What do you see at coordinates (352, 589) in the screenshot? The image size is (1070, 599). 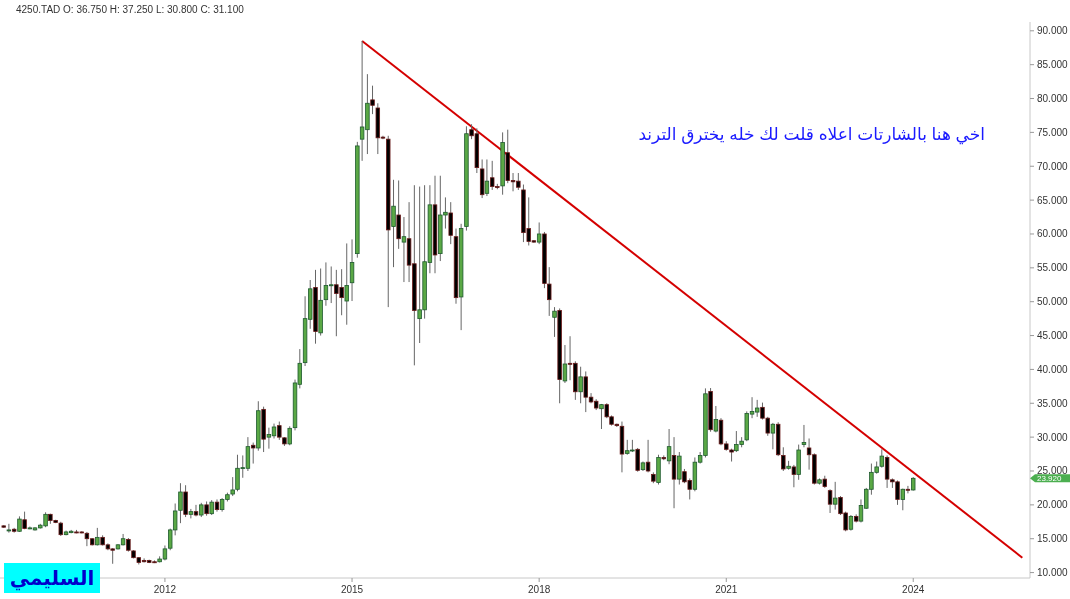 I see `x-tick-label: 2015` at bounding box center [352, 589].